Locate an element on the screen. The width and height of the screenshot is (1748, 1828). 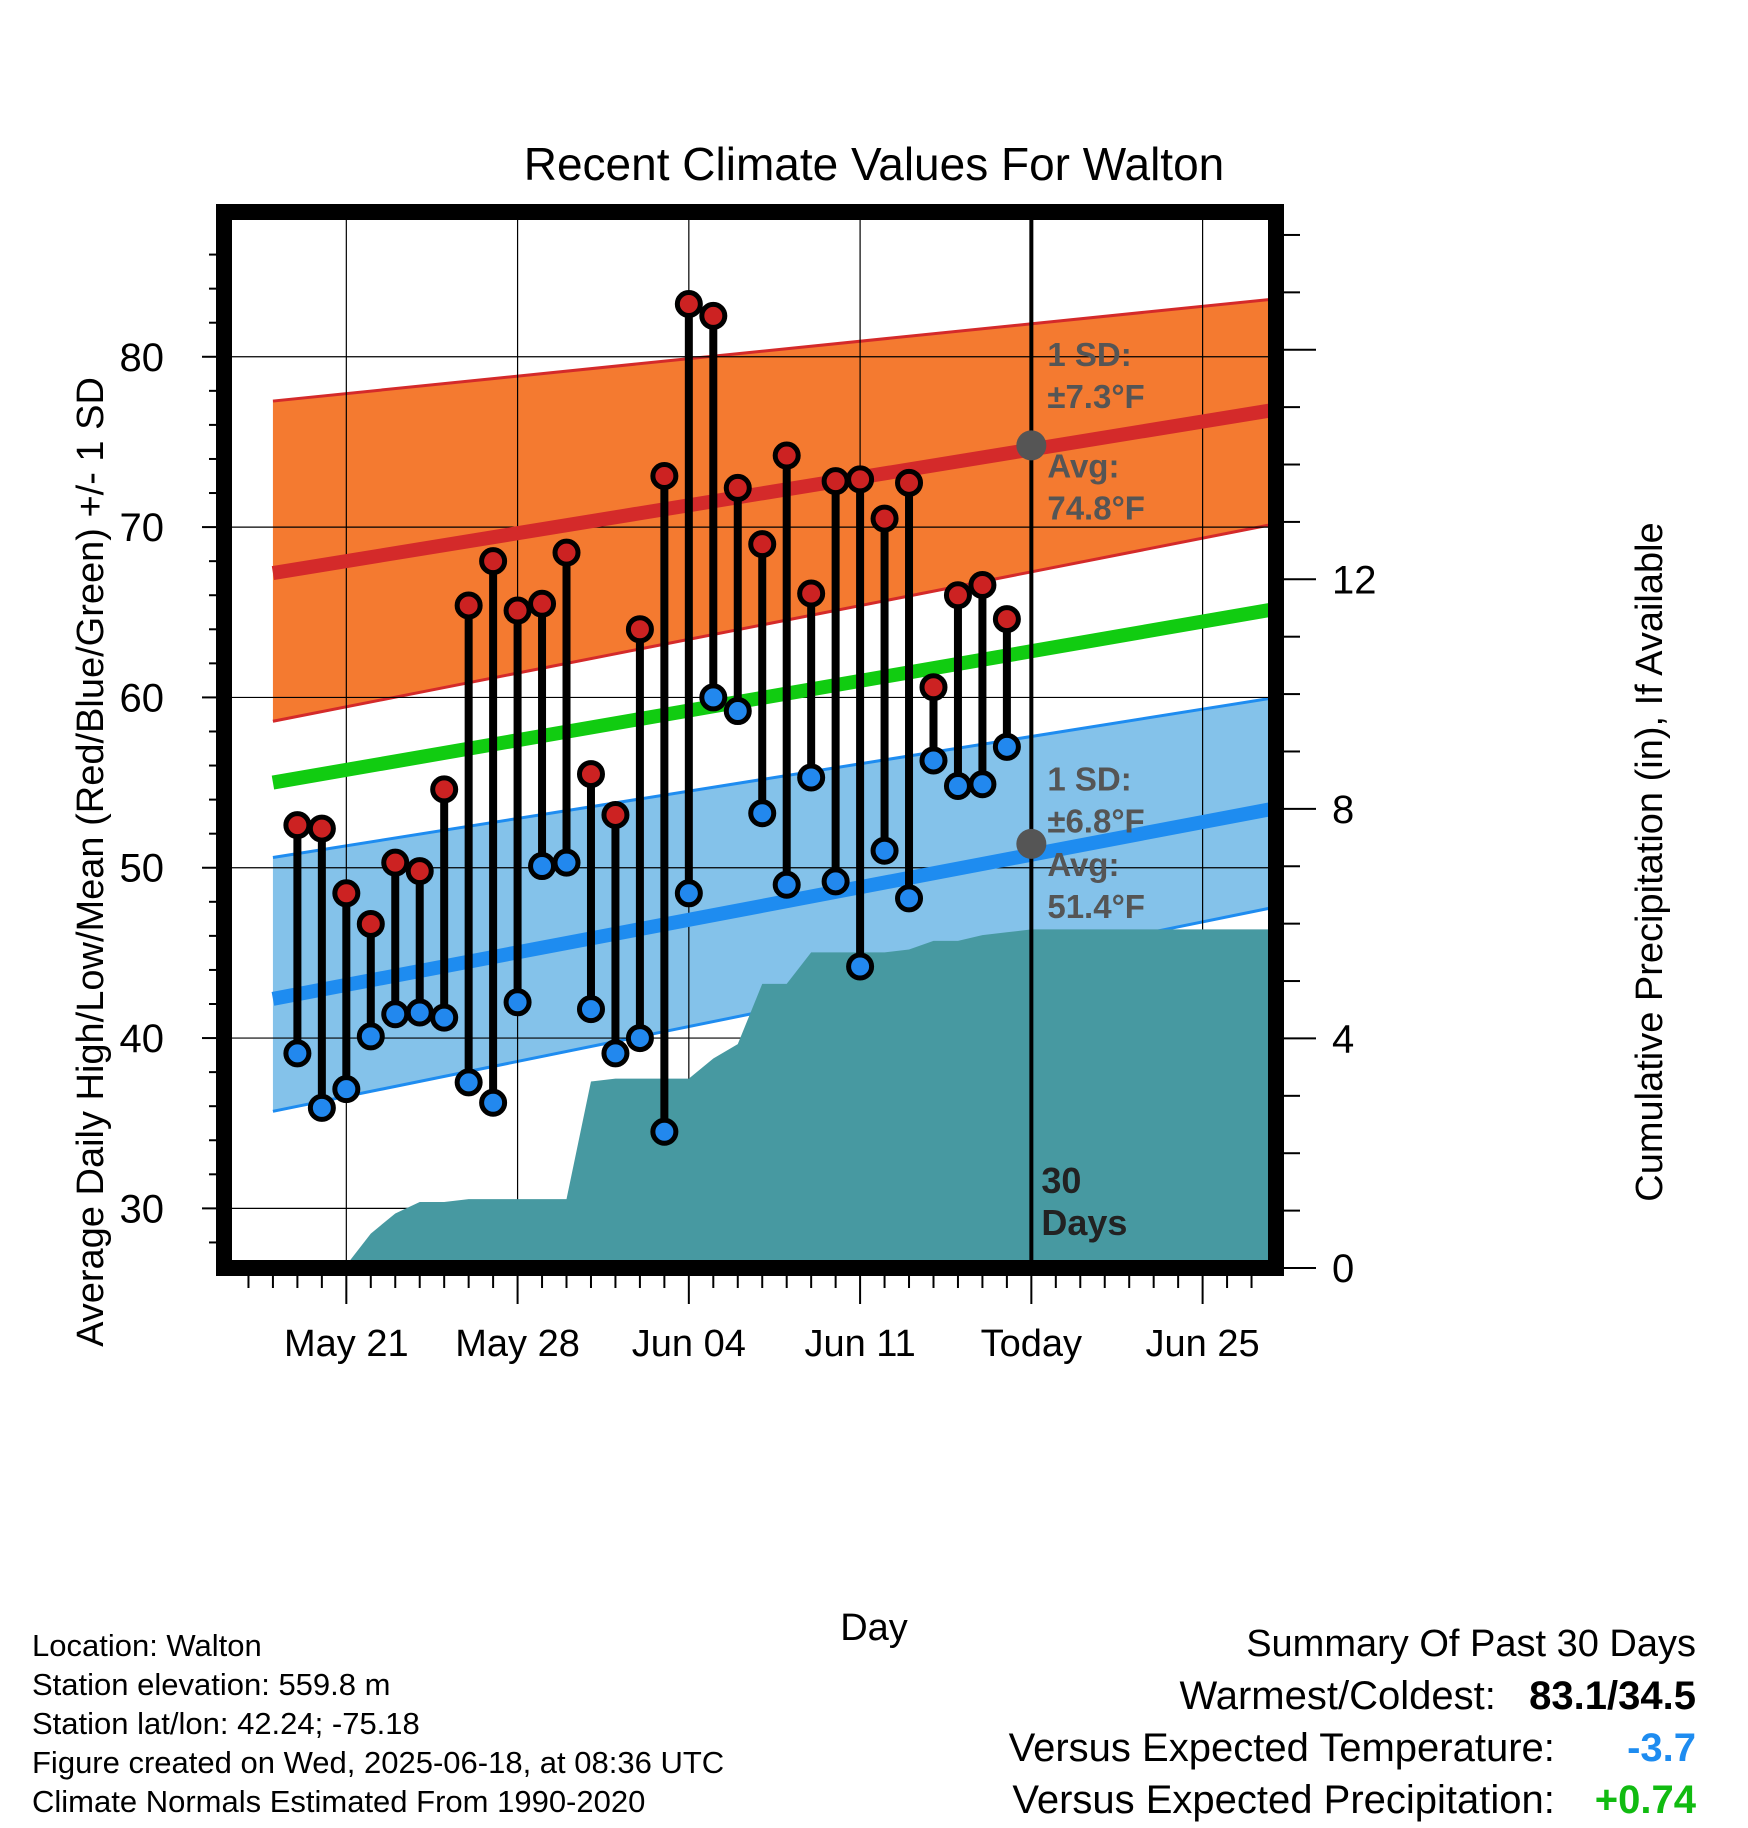
x-tick-label: Jun 25 is located at coordinates (1203, 1344).